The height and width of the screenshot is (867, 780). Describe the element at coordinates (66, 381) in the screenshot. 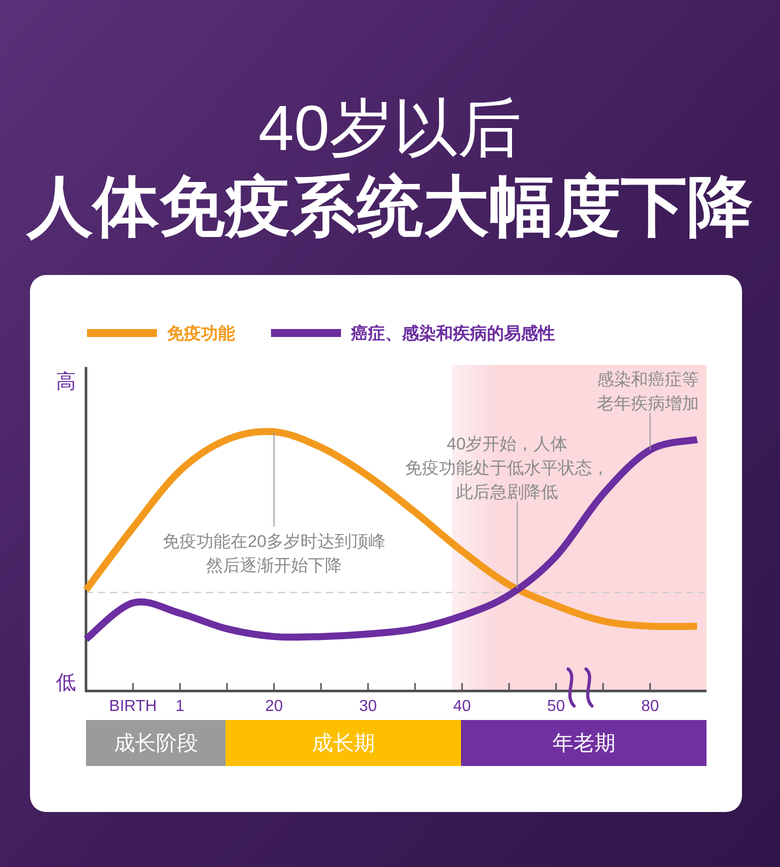

I see `text: 高` at that location.